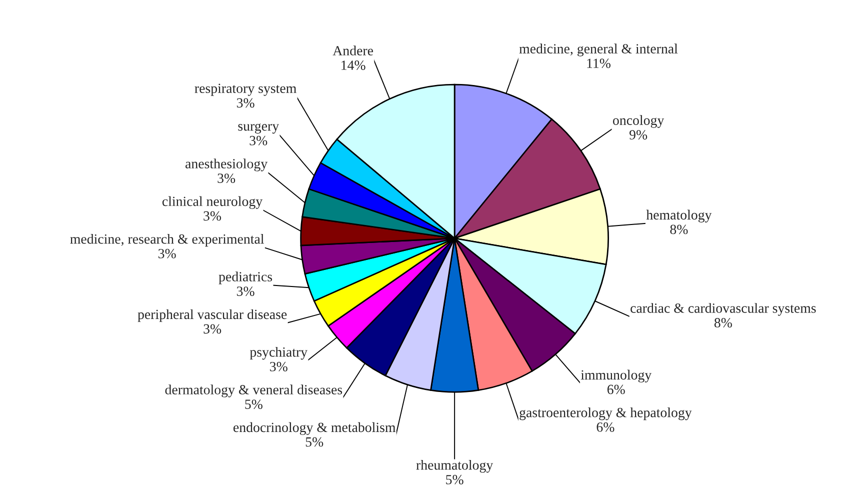 The width and height of the screenshot is (863, 492). I want to click on slice-label: dermatology & veneral diseases, so click(253, 391).